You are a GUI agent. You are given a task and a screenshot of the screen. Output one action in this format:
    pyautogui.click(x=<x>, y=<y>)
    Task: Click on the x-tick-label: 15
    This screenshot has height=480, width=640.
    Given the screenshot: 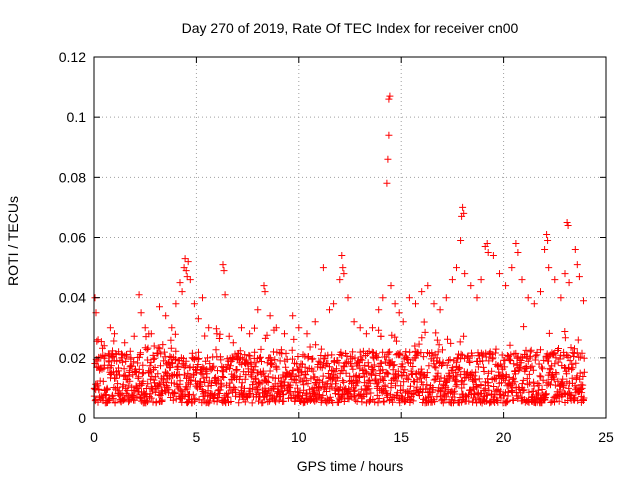 What is the action you would take?
    pyautogui.click(x=401, y=437)
    